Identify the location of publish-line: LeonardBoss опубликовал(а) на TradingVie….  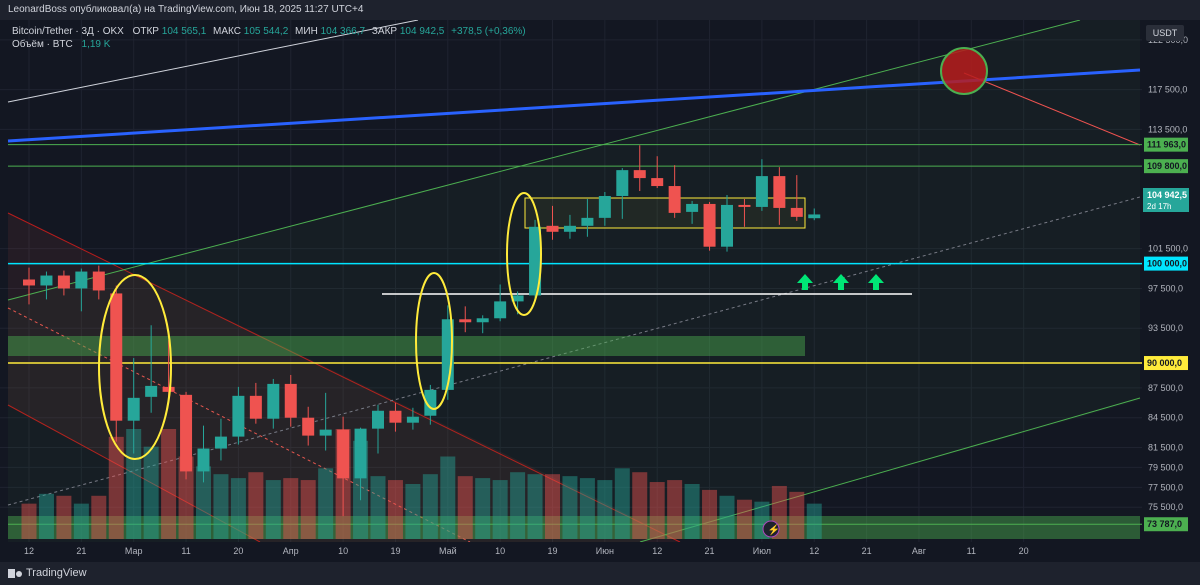
(186, 9).